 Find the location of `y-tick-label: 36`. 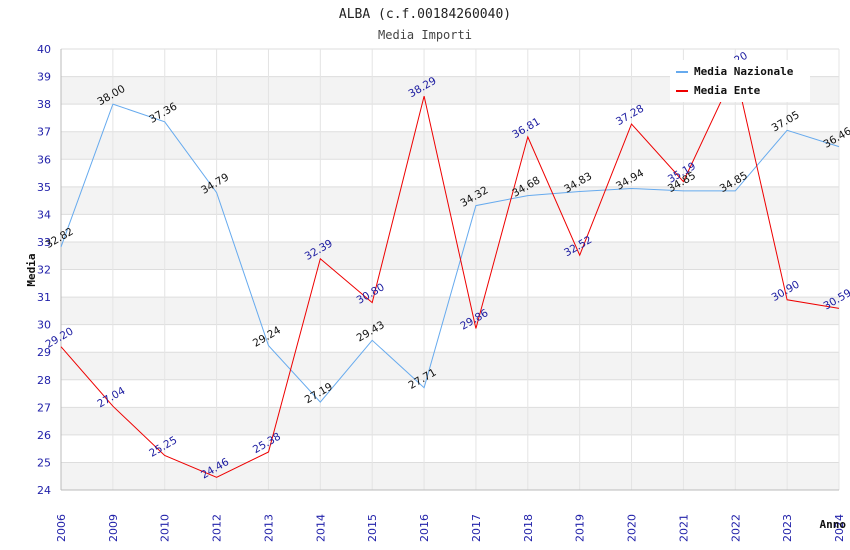

y-tick-label: 36 is located at coordinates (44, 159).